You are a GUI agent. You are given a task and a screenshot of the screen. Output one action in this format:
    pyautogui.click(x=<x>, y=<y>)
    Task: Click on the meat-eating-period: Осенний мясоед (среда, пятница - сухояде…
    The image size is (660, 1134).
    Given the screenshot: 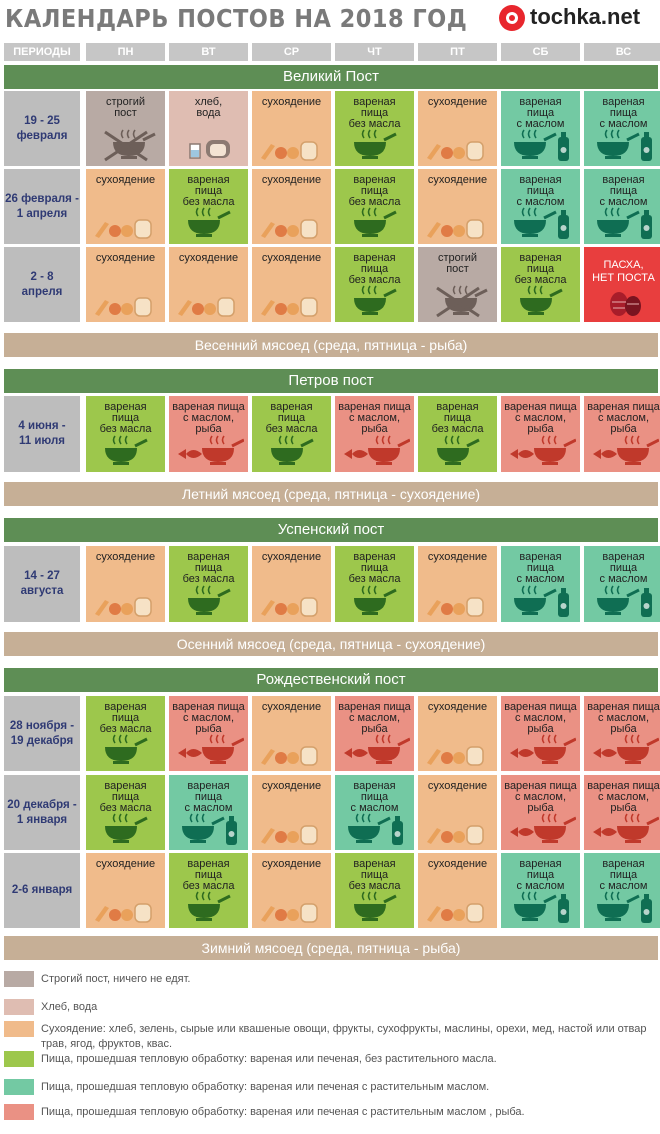 What is the action you would take?
    pyautogui.click(x=331, y=644)
    